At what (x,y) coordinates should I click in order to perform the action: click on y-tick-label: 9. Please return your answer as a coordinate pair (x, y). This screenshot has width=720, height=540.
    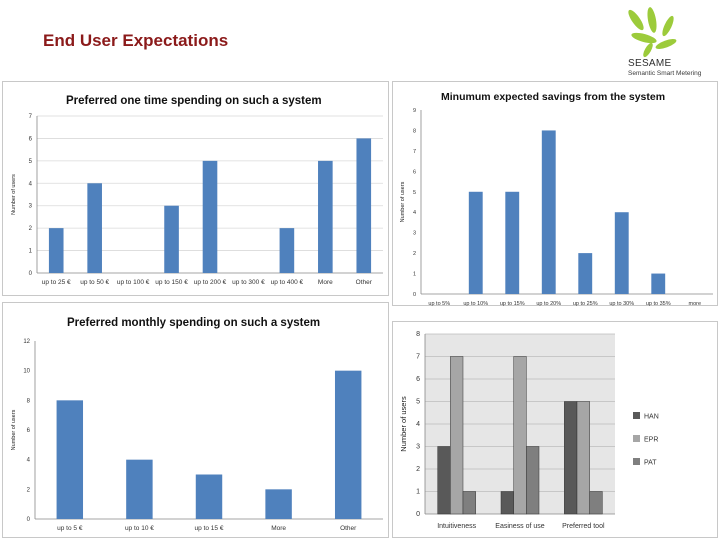
    Looking at the image, I should click on (414, 111).